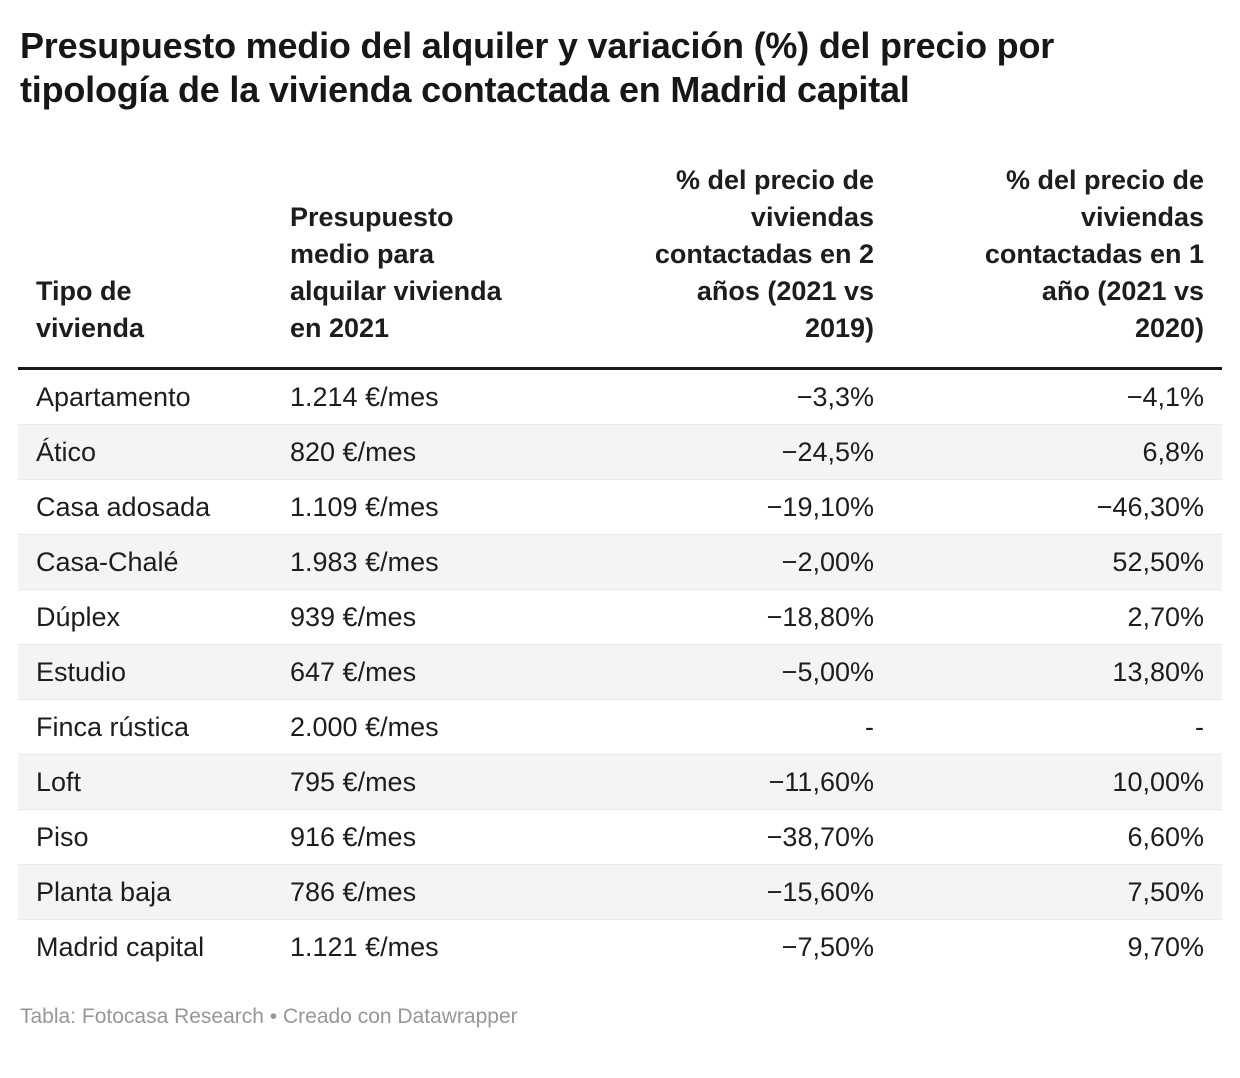  I want to click on cell-variacion-1-ano: 52,50%, so click(1057, 562).